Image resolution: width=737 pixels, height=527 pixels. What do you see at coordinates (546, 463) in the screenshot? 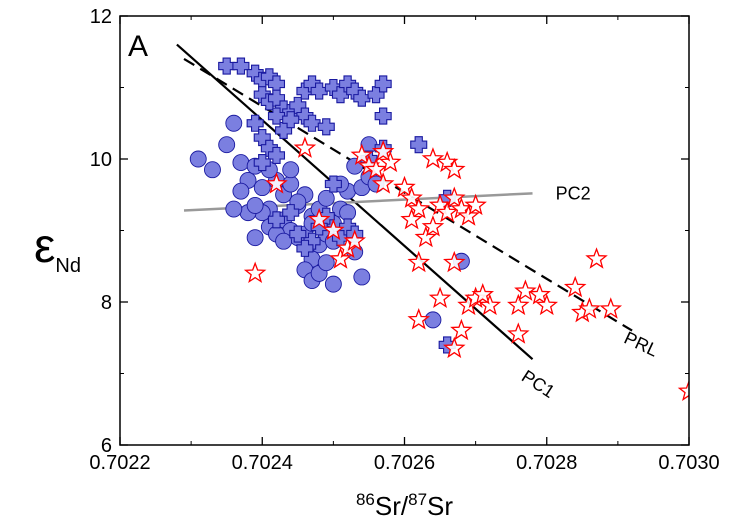
I see `x-tick-label: 0.7028` at bounding box center [546, 463].